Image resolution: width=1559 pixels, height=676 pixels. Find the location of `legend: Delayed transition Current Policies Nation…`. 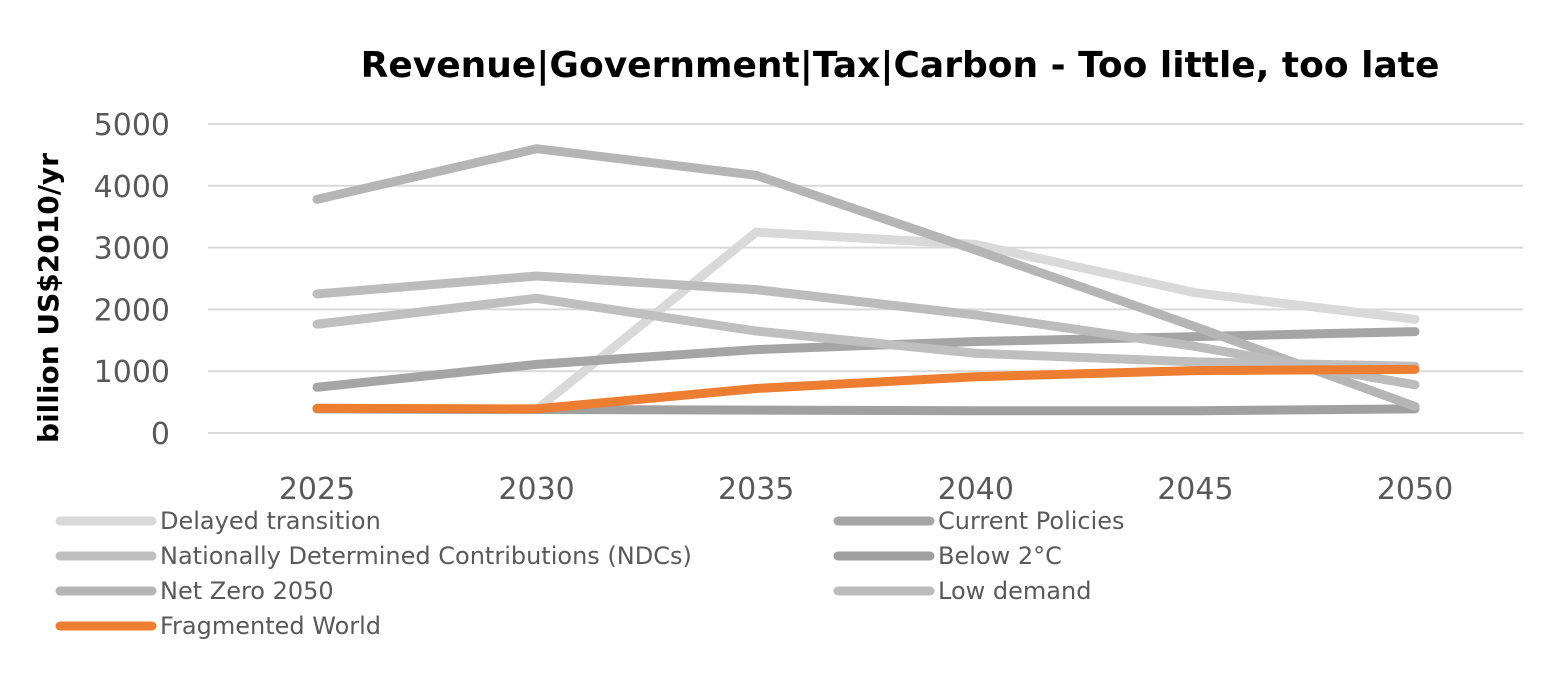

legend: Delayed transition Current Policies Nation… is located at coordinates (590, 573).